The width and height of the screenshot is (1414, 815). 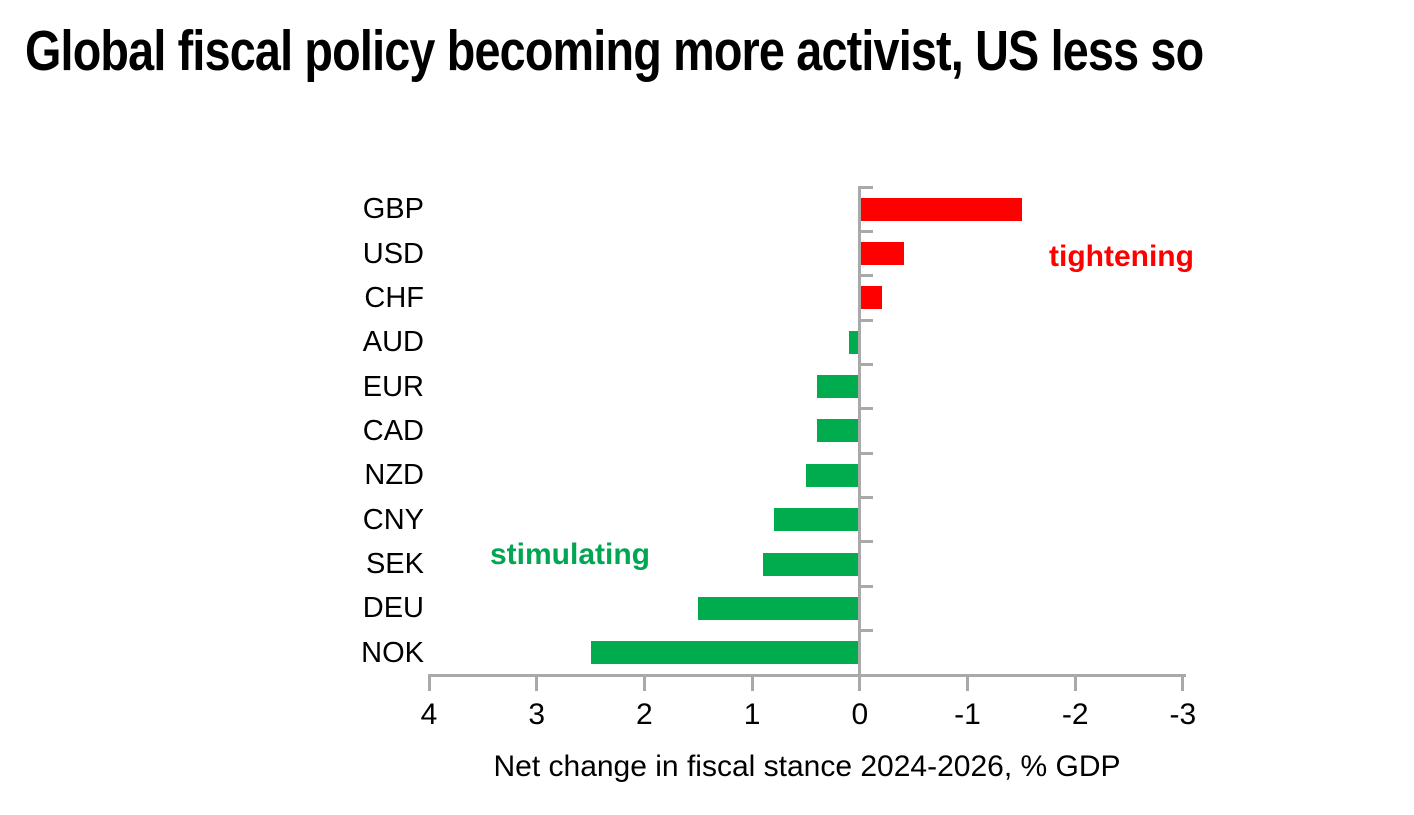 I want to click on bar-chf, so click(x=871, y=298).